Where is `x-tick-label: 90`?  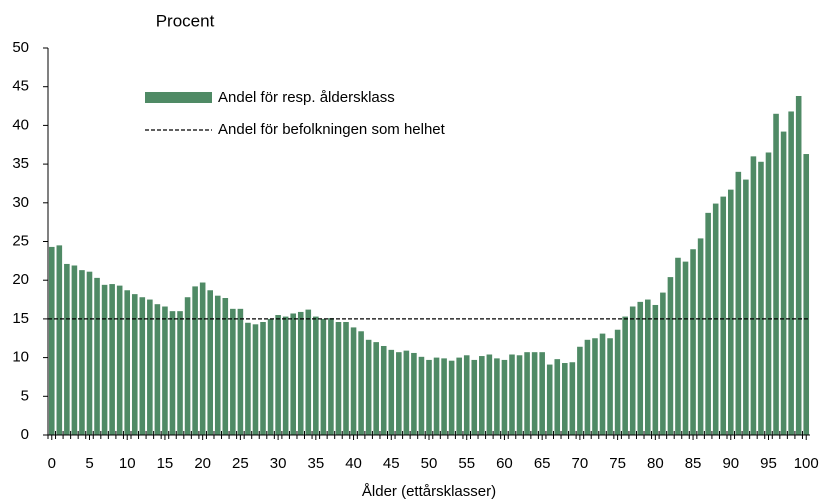 x-tick-label: 90 is located at coordinates (730, 463).